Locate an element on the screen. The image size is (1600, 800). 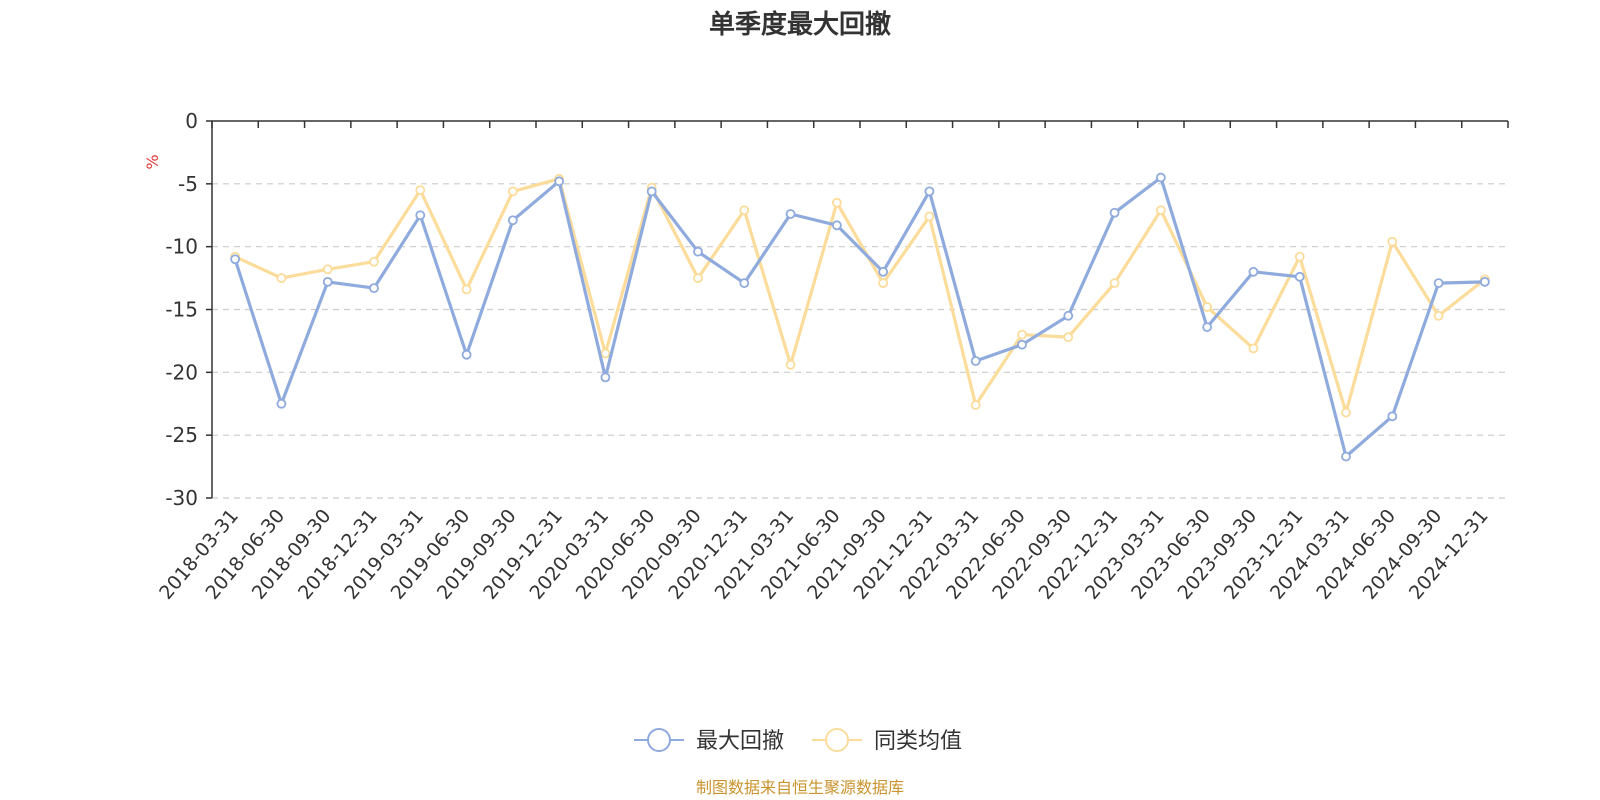
legend-item: 最大回撤 is located at coordinates (709, 741).